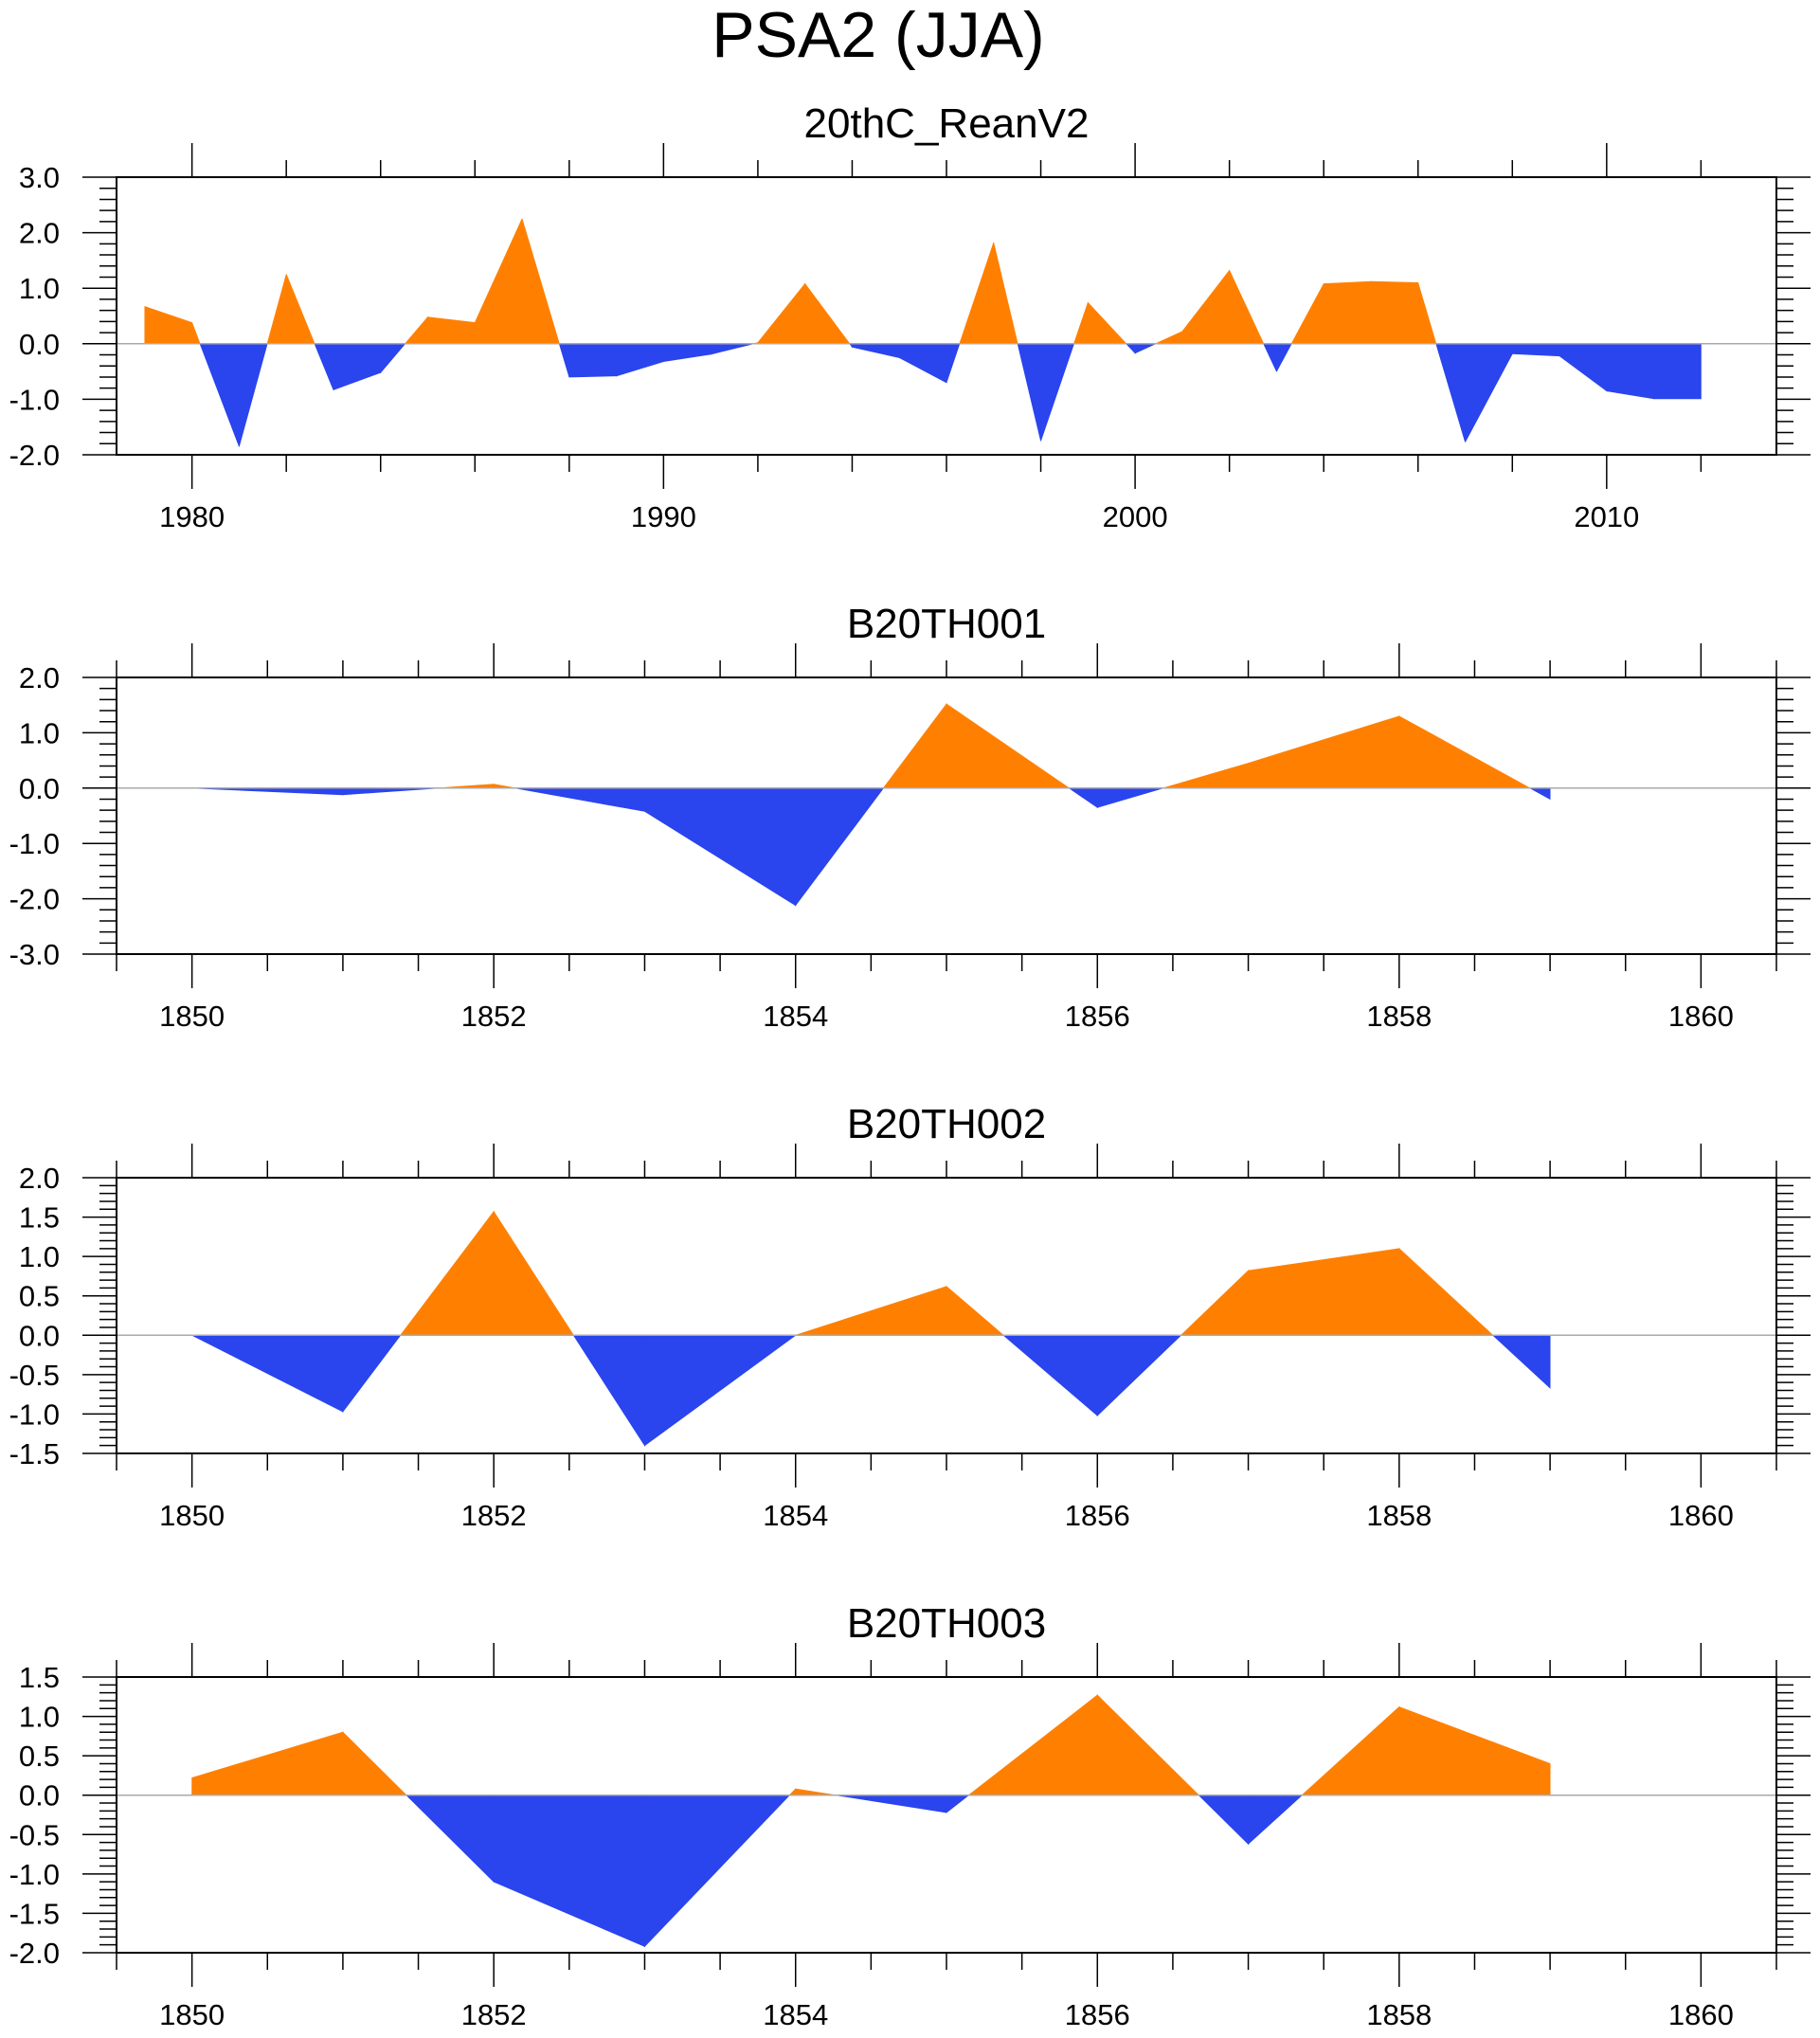  What do you see at coordinates (1607, 516) in the screenshot?
I see `x-tick-label: 2010` at bounding box center [1607, 516].